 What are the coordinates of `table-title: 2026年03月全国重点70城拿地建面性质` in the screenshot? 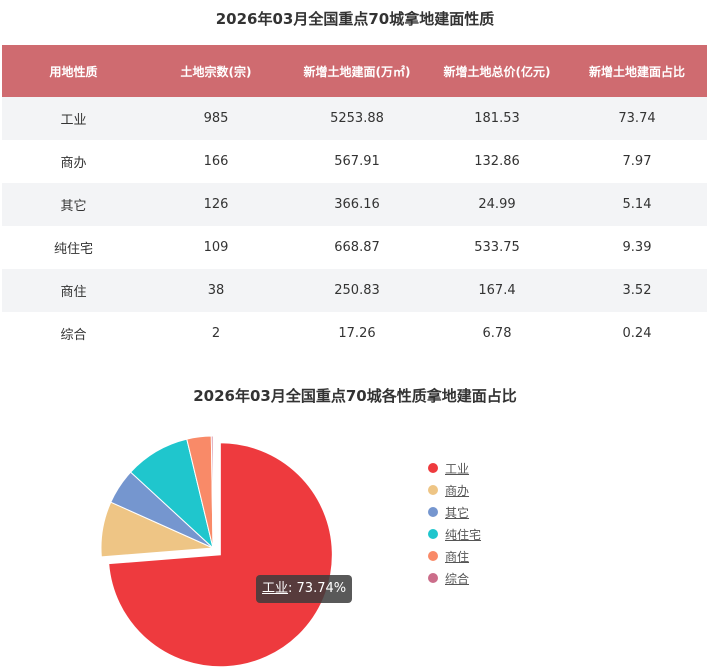 It's located at (355, 19).